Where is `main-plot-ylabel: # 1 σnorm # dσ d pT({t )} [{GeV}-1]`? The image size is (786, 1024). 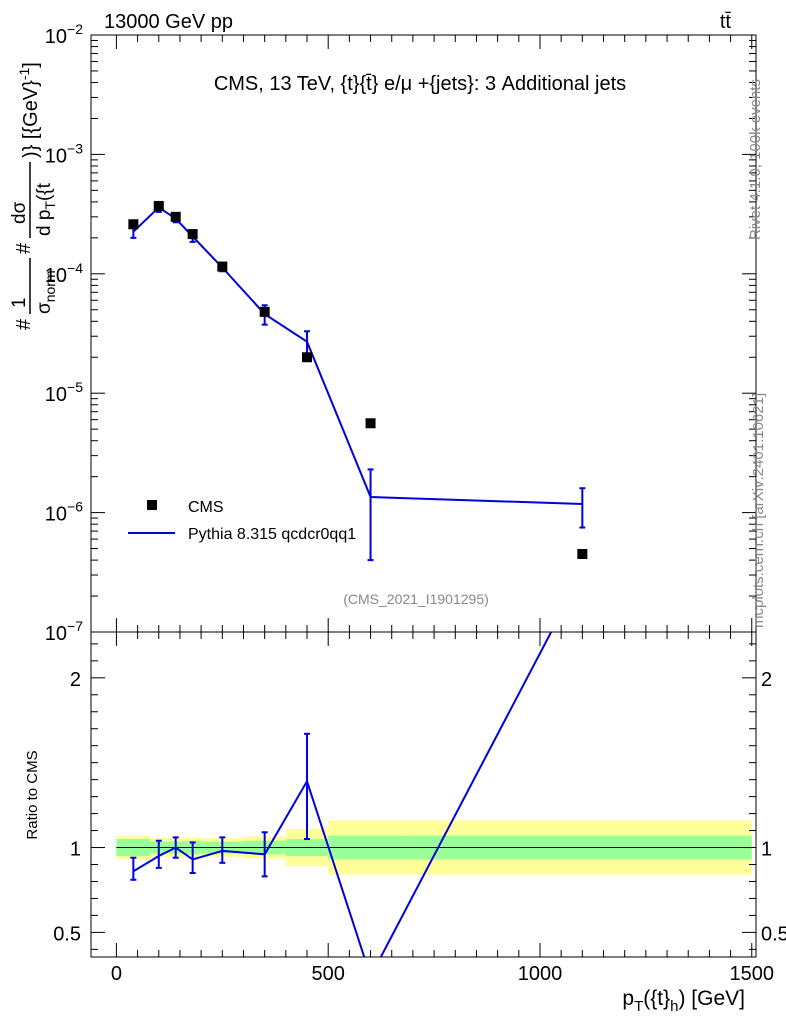 main-plot-ylabel: # 1 σnorm # dσ d pT({t )} [{GeV}-1] is located at coordinates (33, 196).